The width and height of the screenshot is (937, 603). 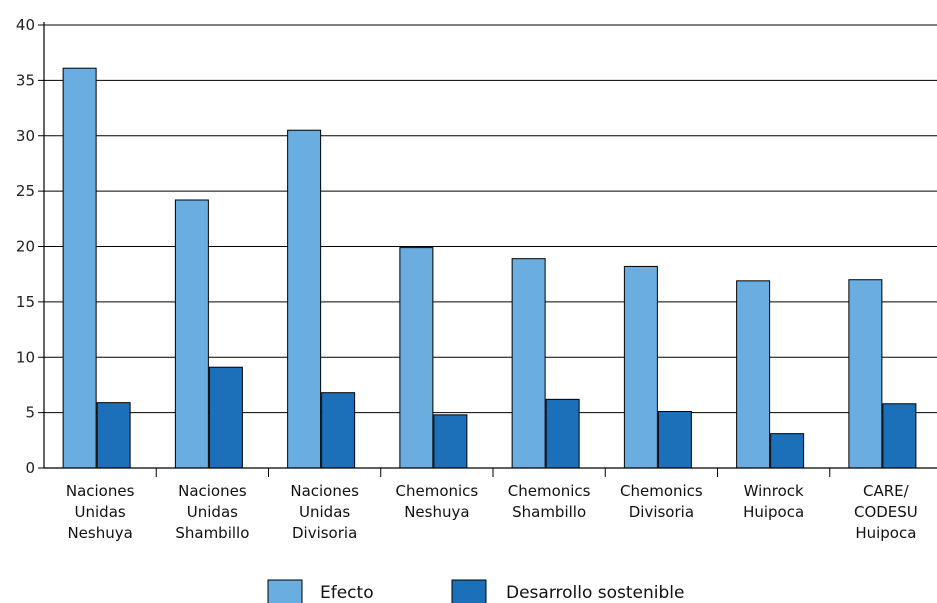 I want to click on y-tick-label: 20, so click(x=25, y=247).